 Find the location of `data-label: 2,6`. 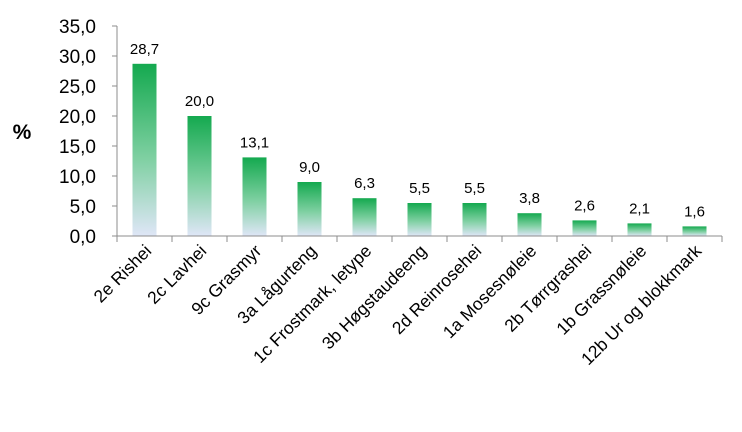

data-label: 2,6 is located at coordinates (584, 205).